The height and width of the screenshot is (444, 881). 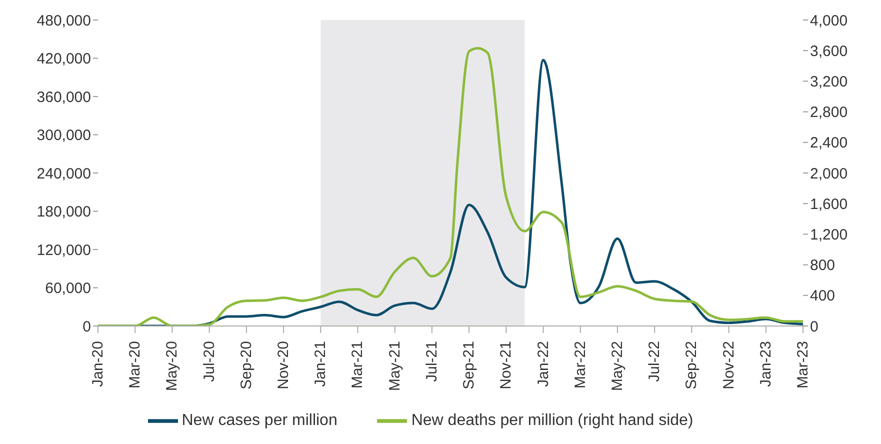 I want to click on y-tick-label: 60,000, so click(x=68, y=289).